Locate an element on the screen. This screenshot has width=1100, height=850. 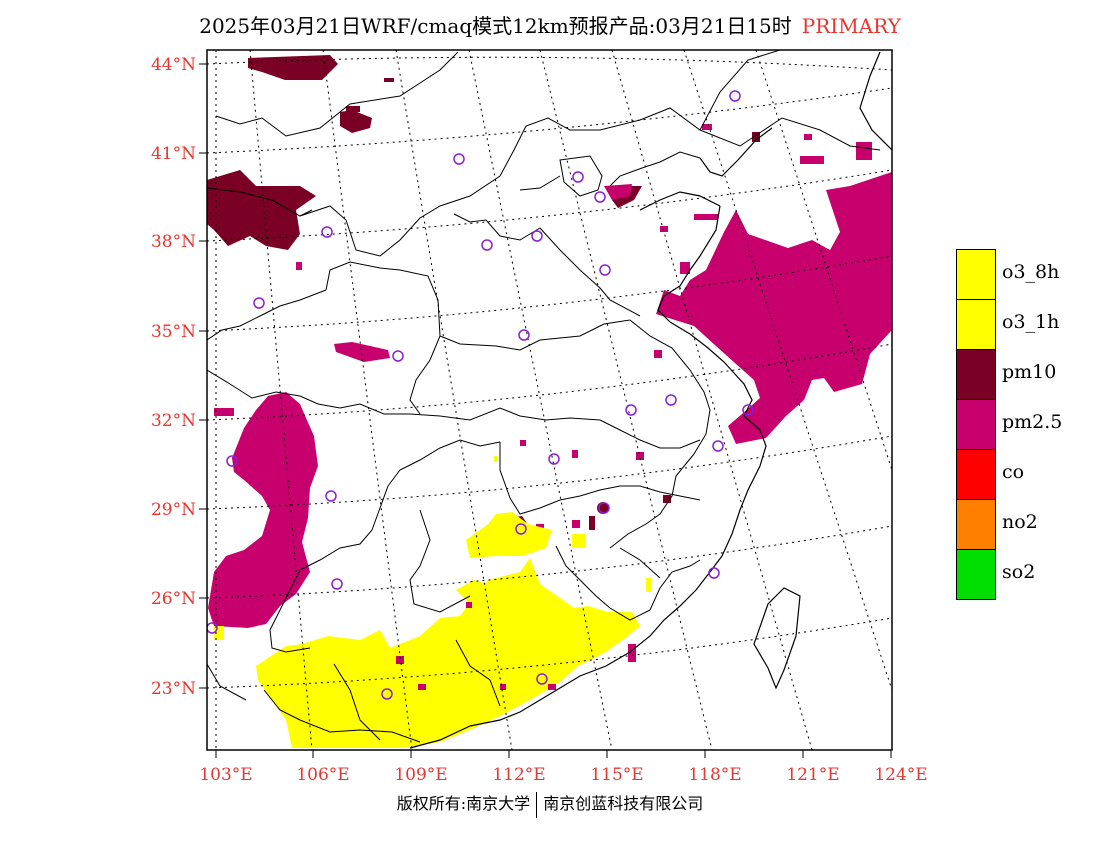
legend-item-pm25: pm2.5 is located at coordinates (1026, 424).